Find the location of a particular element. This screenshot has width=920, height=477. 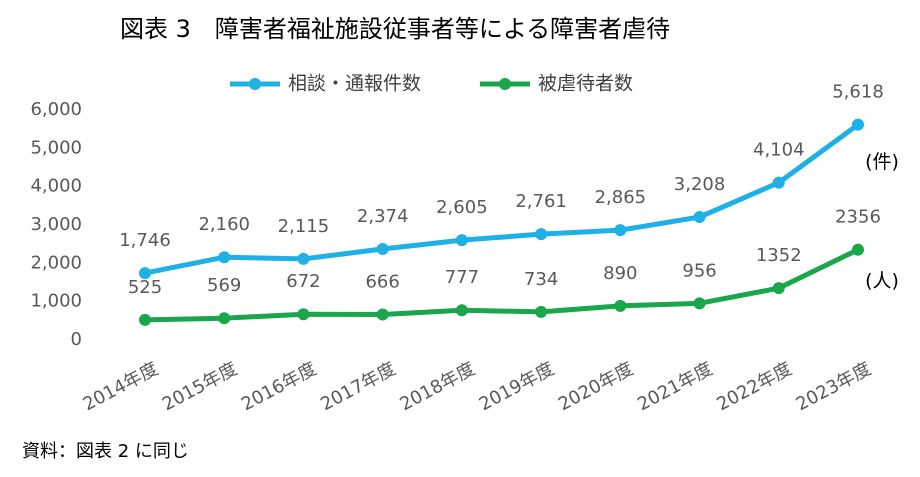

chart-title: 図表 3 障害者福祉施設従事者等による障害者虐待 is located at coordinates (395, 29).